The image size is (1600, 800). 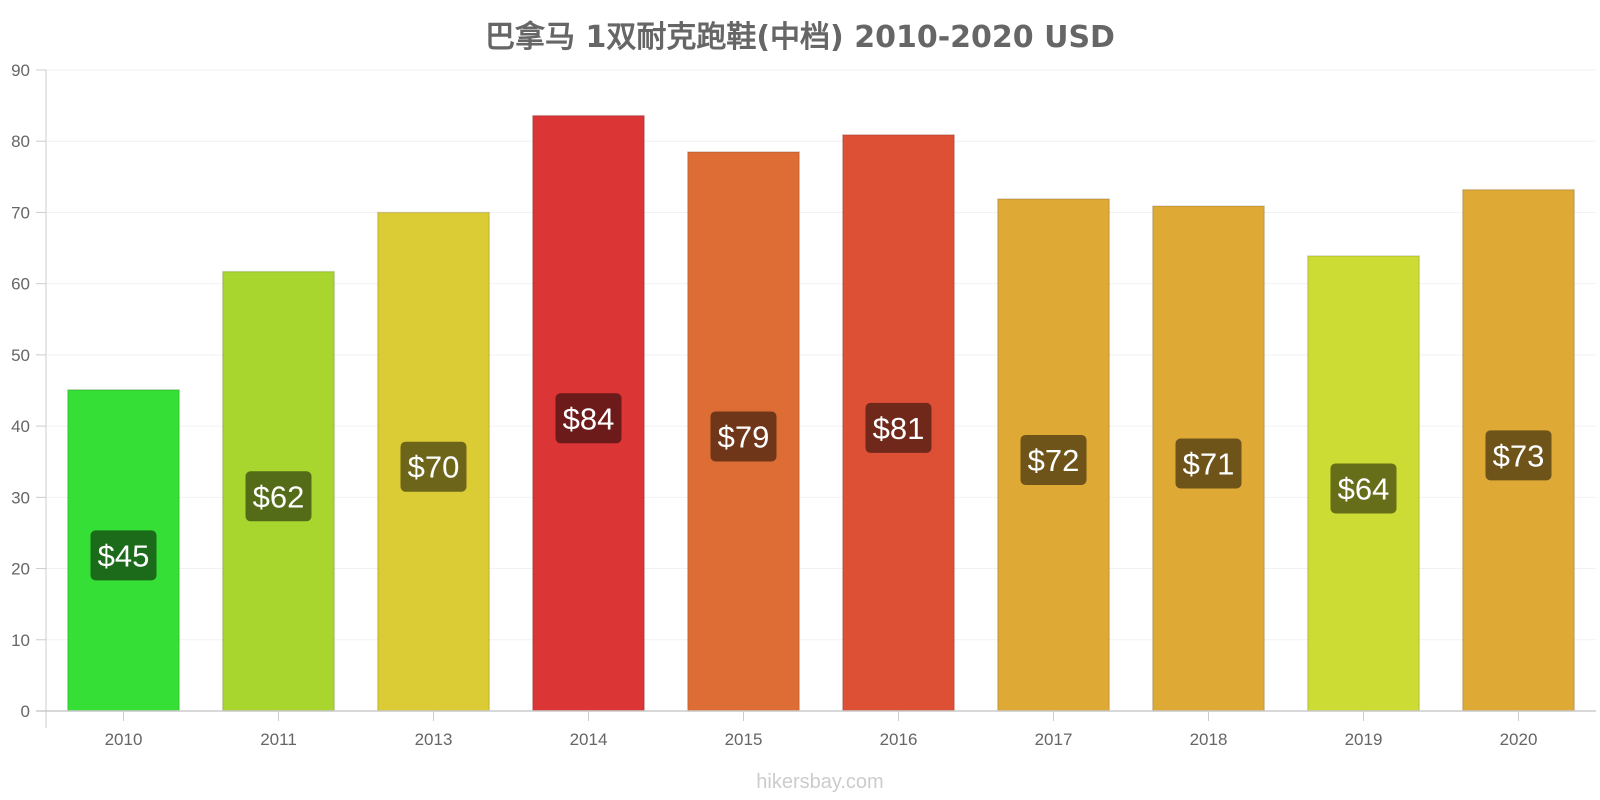 What do you see at coordinates (124, 739) in the screenshot?
I see `x-tick-label: 2010` at bounding box center [124, 739].